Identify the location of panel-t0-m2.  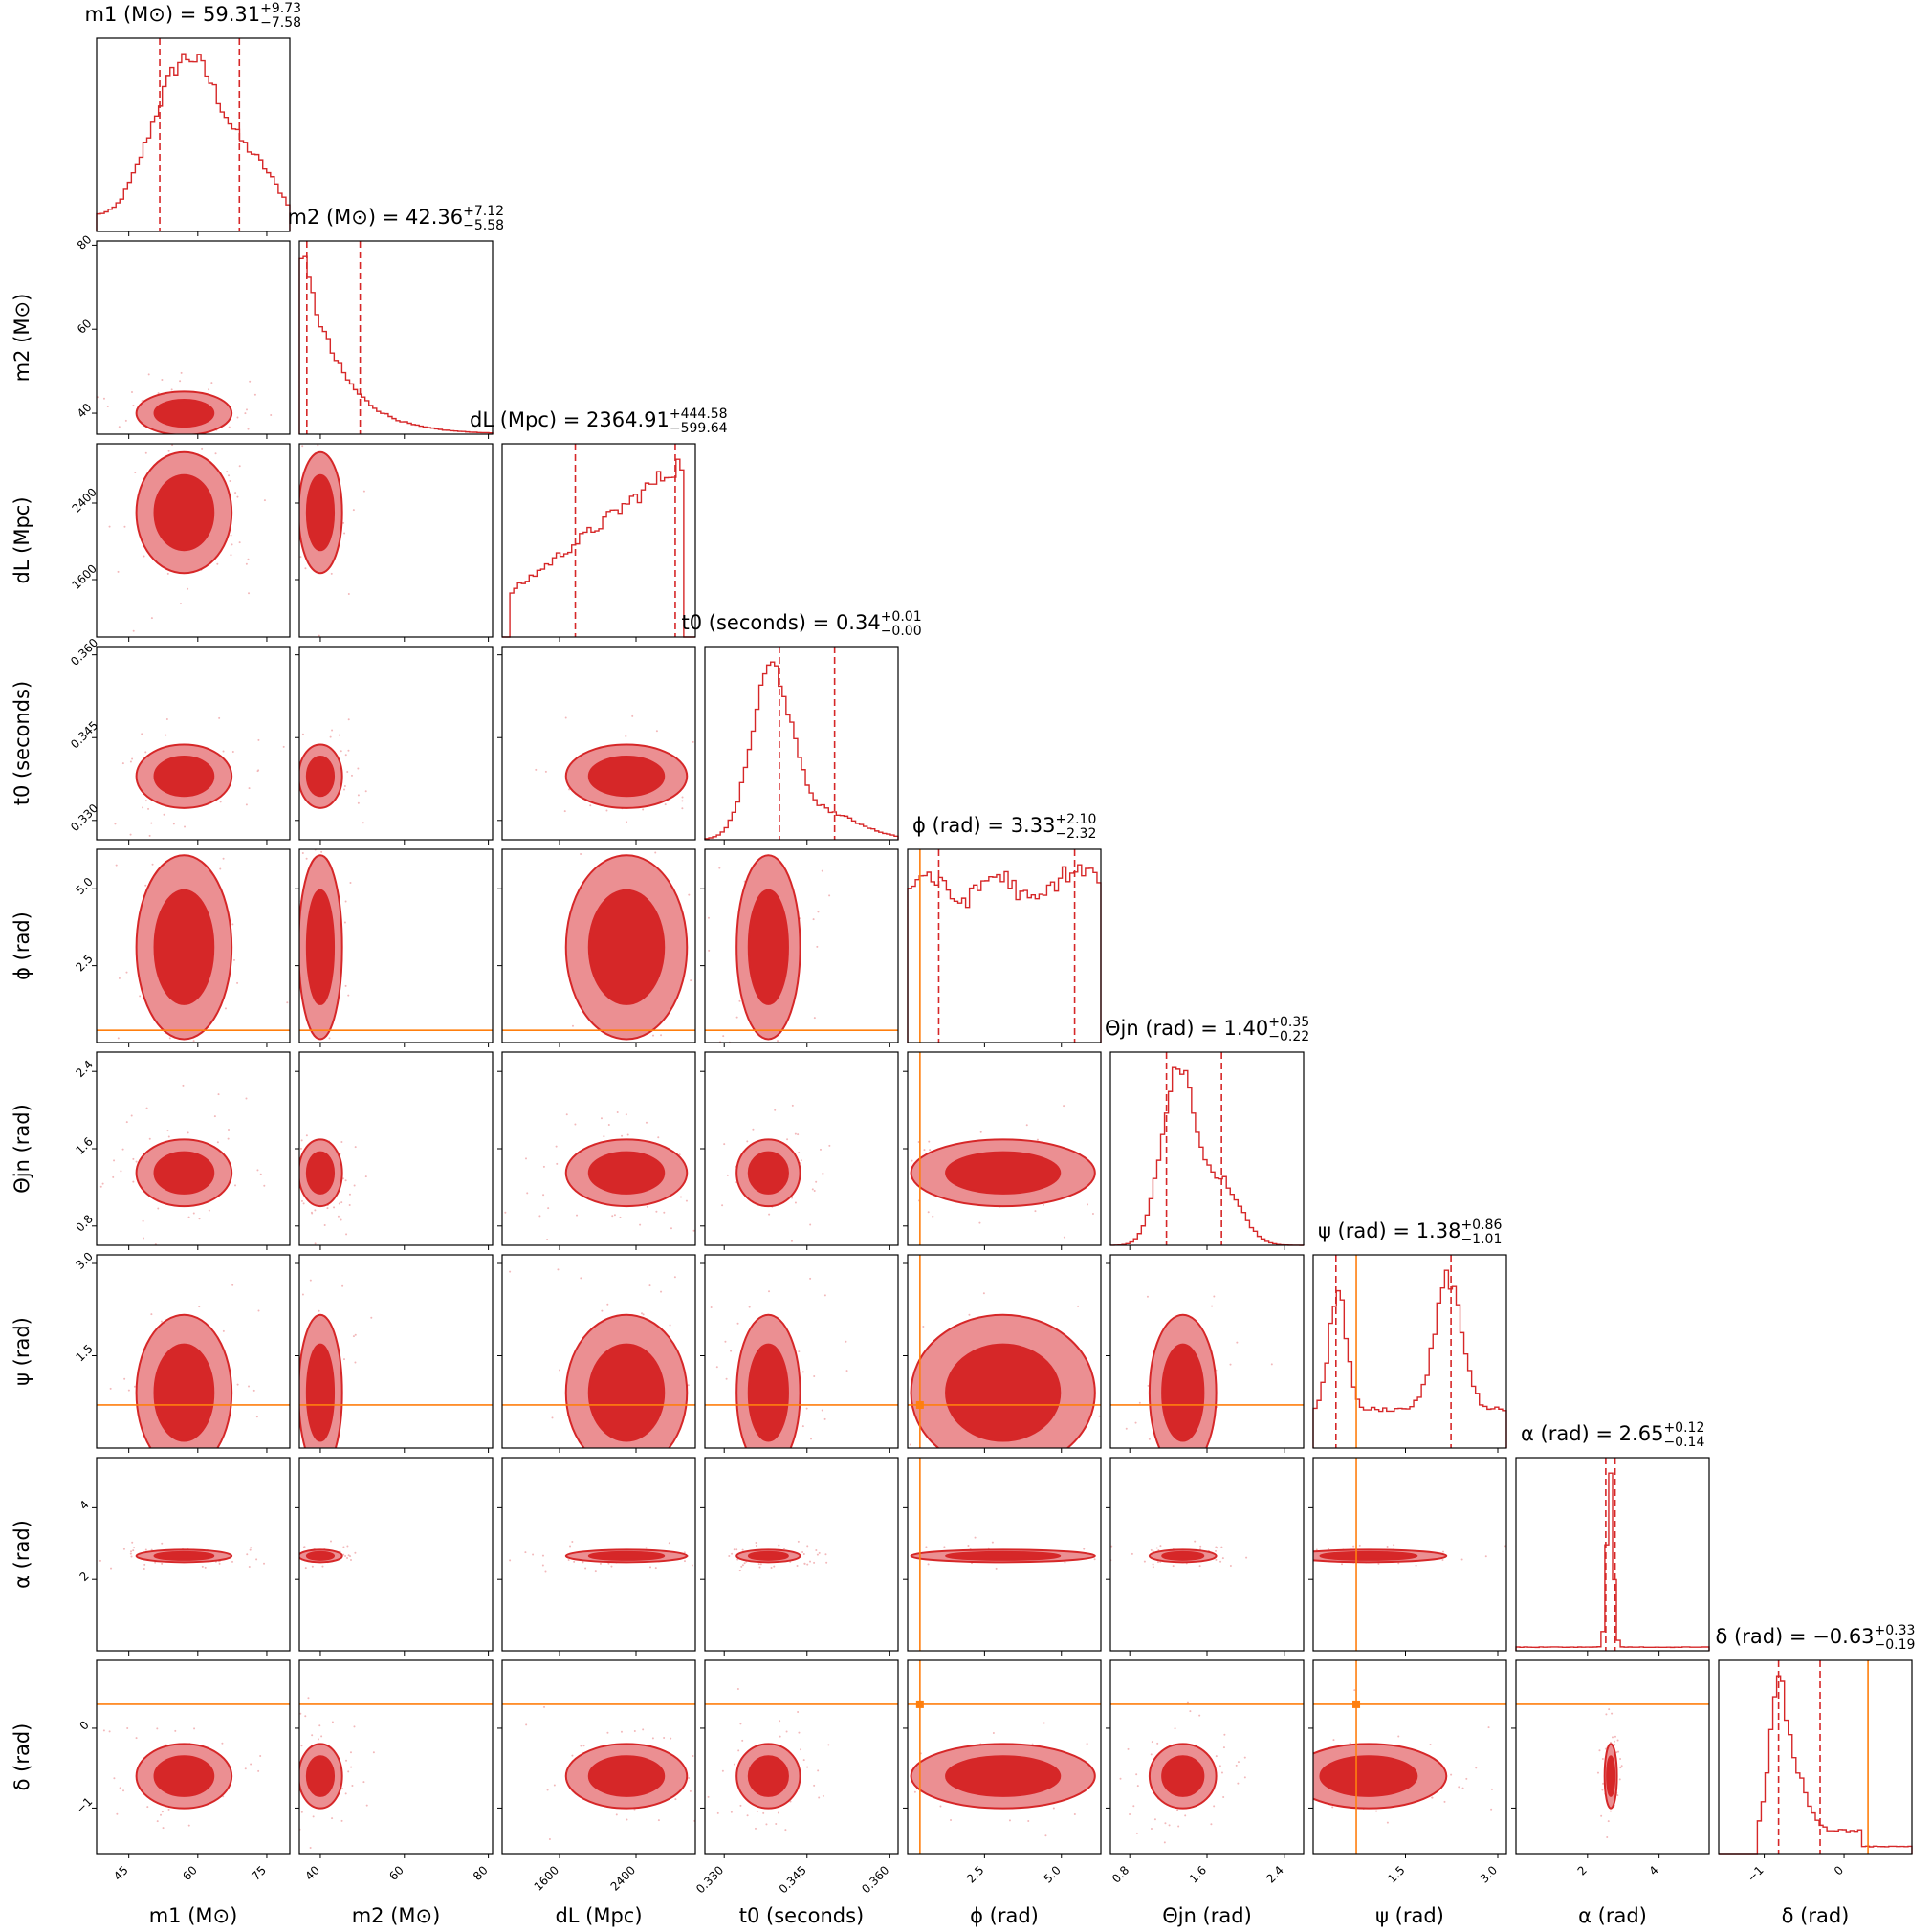
(394, 745).